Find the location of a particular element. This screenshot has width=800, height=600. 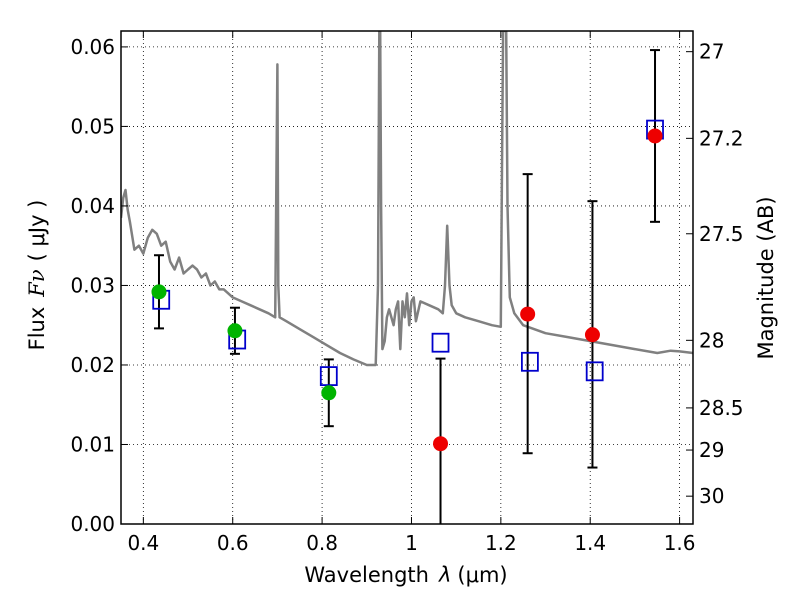

y2-tick-label: 27.5 is located at coordinates (721, 234).